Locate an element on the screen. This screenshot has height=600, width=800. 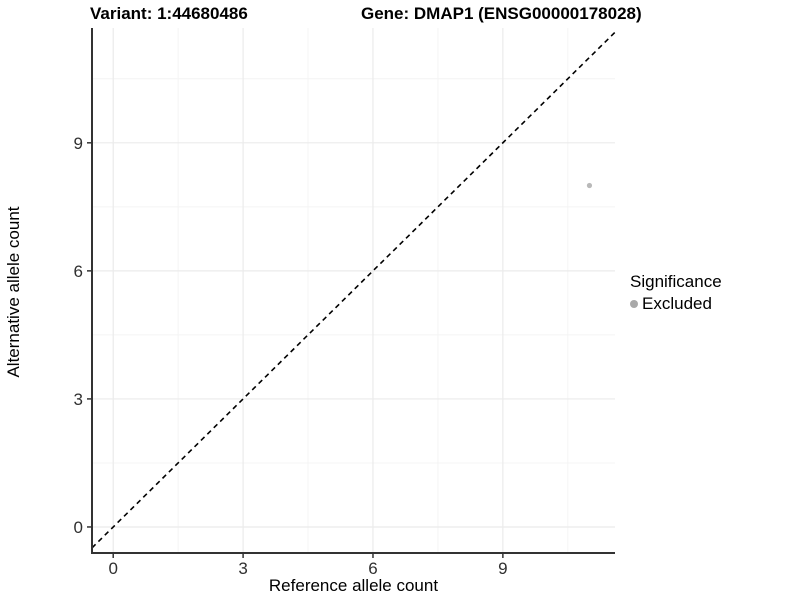
y-tick-label: 0 is located at coordinates (78, 527).